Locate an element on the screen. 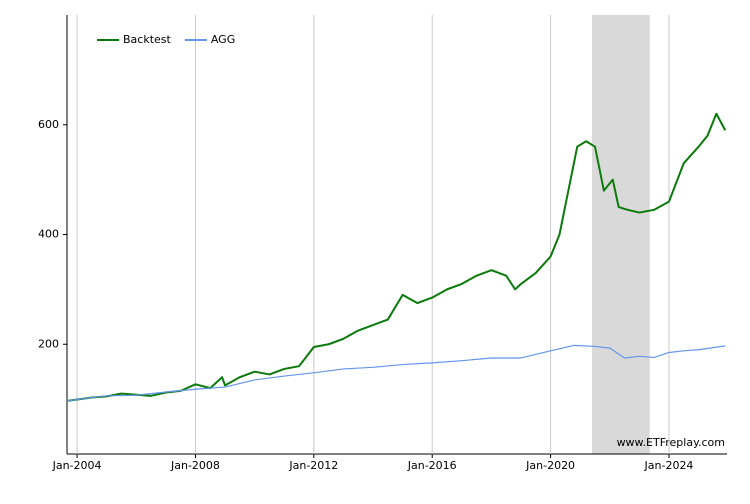 The height and width of the screenshot is (504, 750). x-tick-label: Jan-2016 is located at coordinates (432, 465).